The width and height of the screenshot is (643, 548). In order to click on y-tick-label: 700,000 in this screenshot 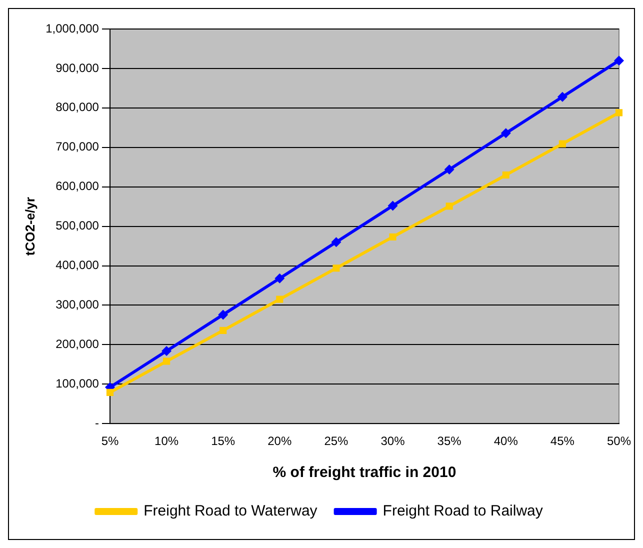, I will do `click(78, 147)`.